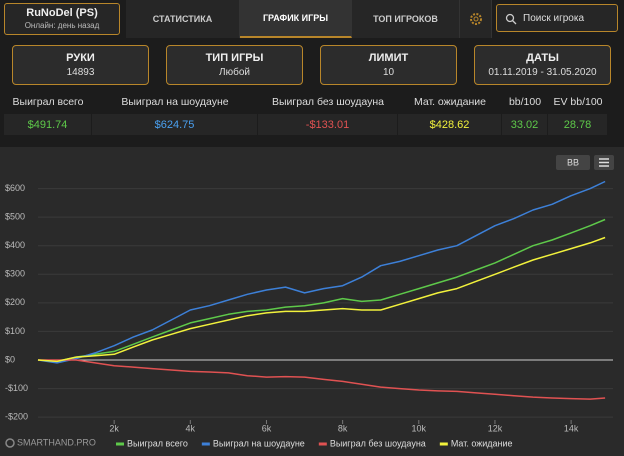 The image size is (624, 456). I want to click on x-tick-label: 6k, so click(267, 428).